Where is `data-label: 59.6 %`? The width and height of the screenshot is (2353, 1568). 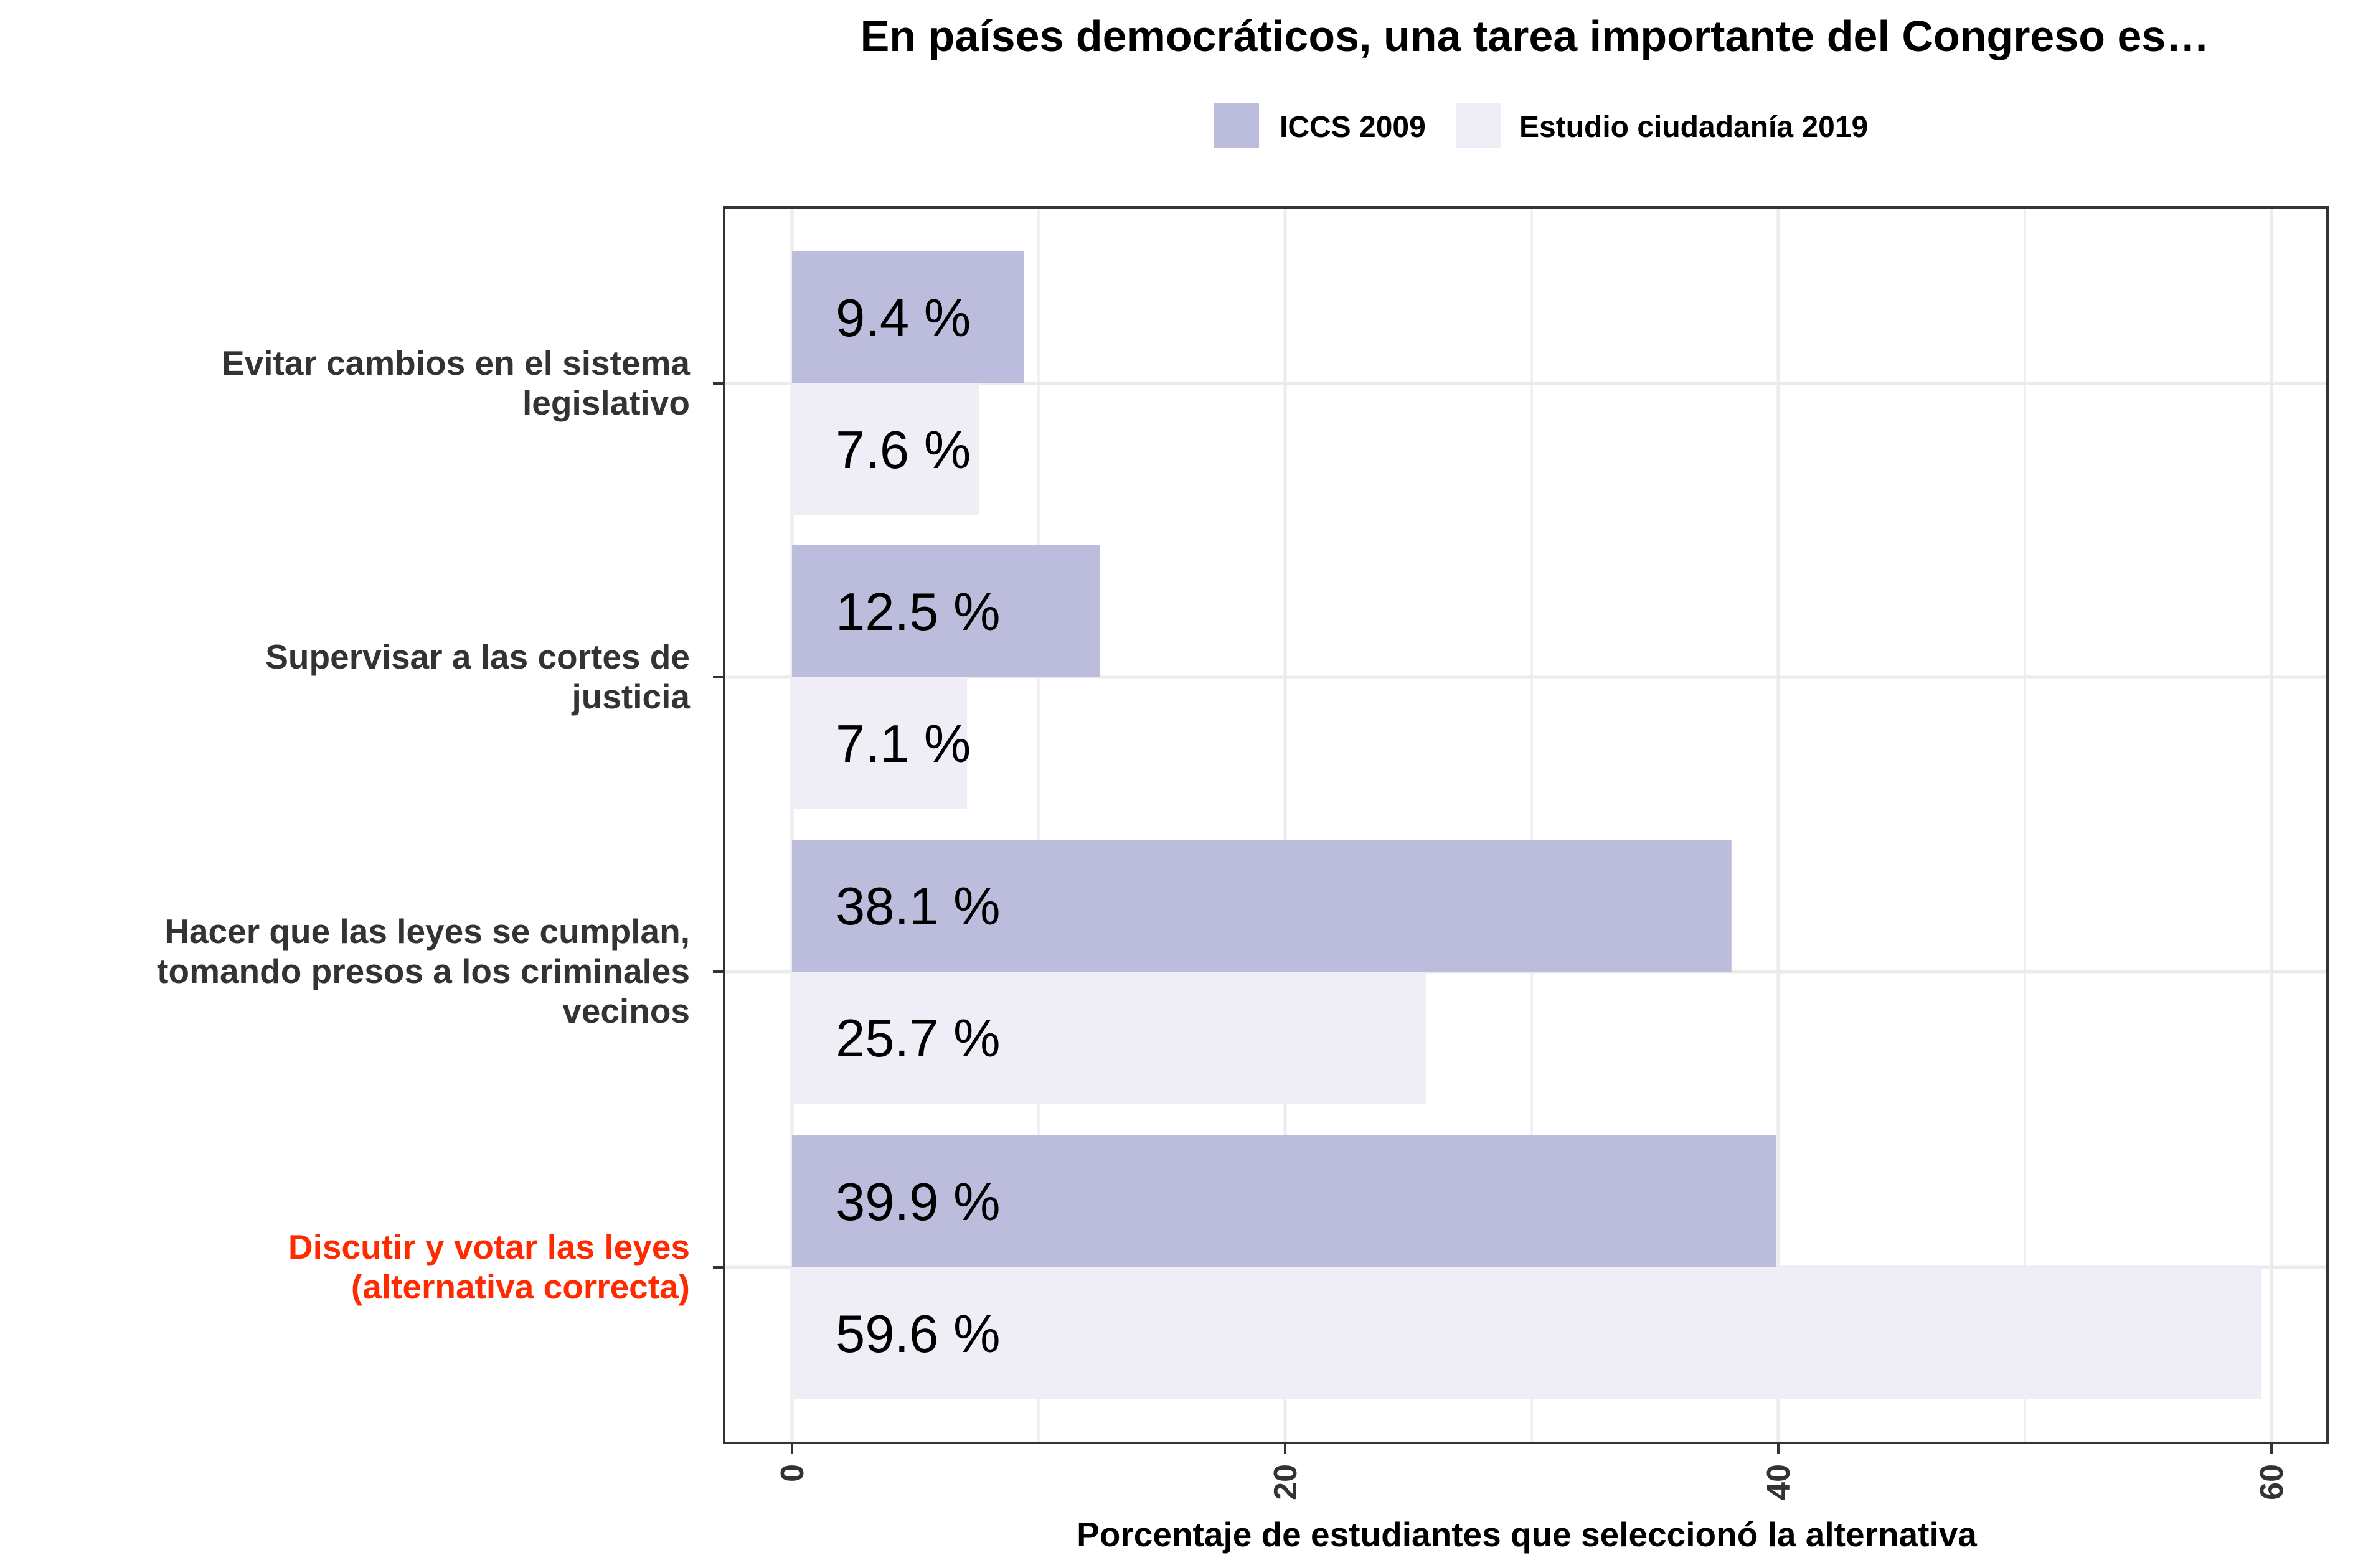
data-label: 59.6 % is located at coordinates (918, 1334).